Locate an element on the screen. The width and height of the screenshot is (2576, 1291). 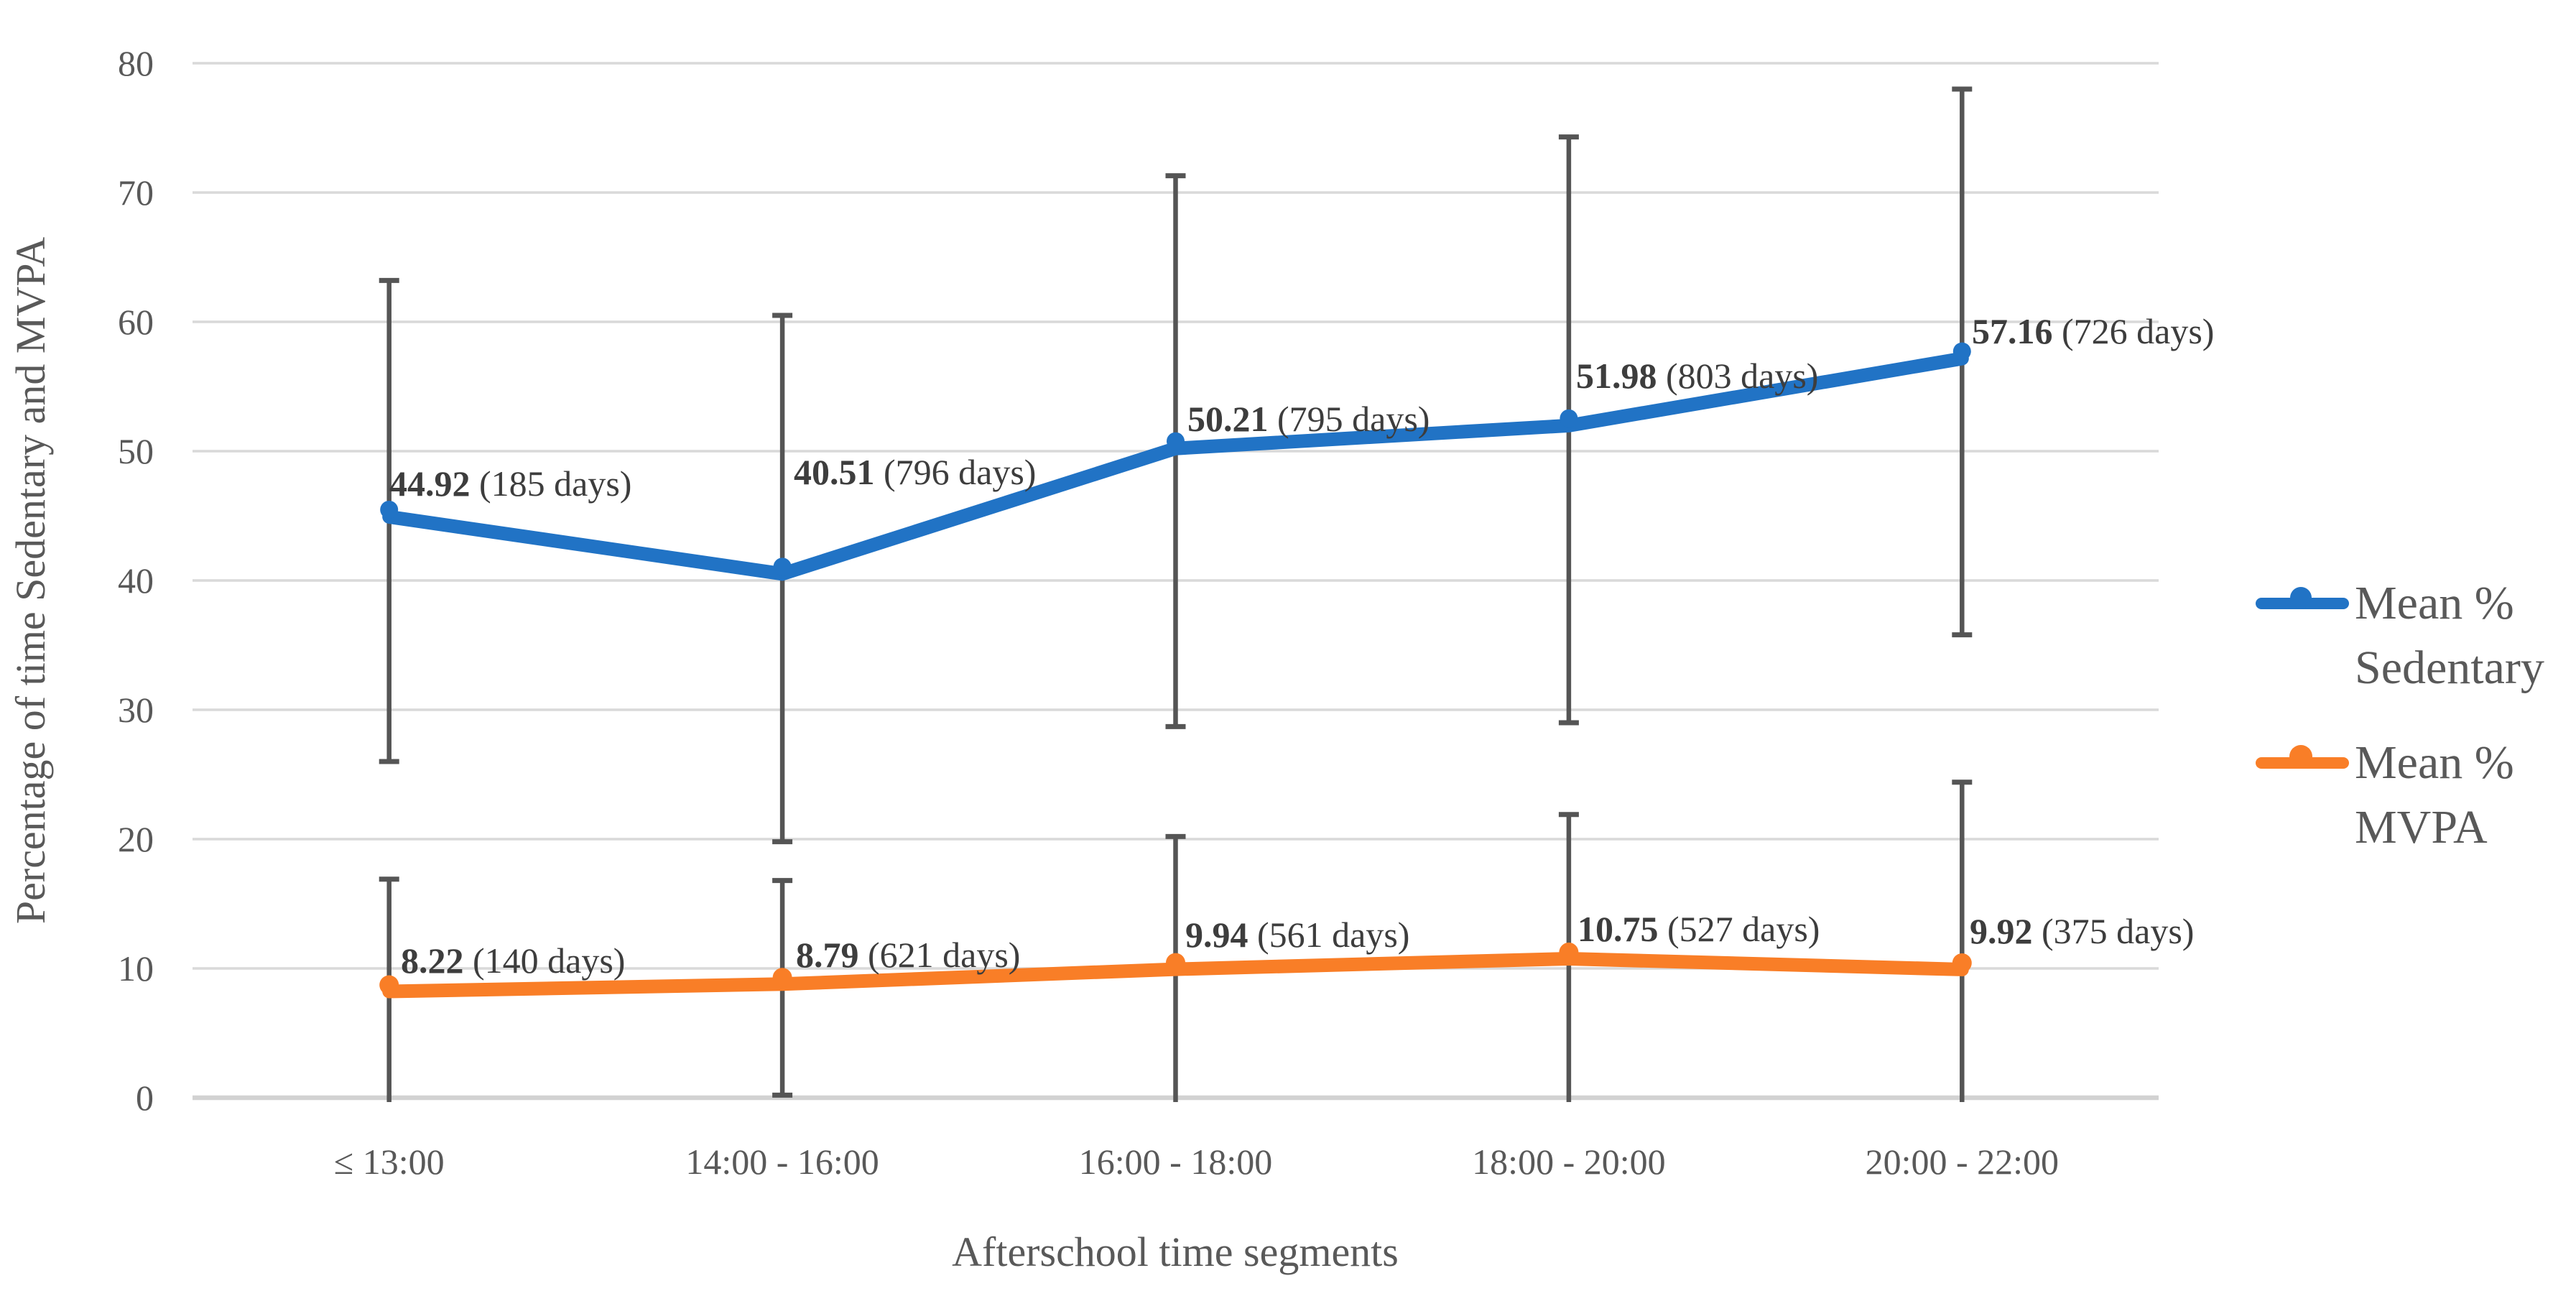
y-tick-label-50: 50 is located at coordinates (136, 451).